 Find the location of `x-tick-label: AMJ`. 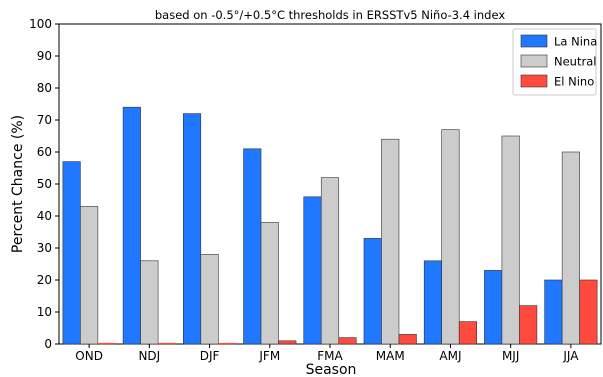

x-tick-label: AMJ is located at coordinates (450, 356).